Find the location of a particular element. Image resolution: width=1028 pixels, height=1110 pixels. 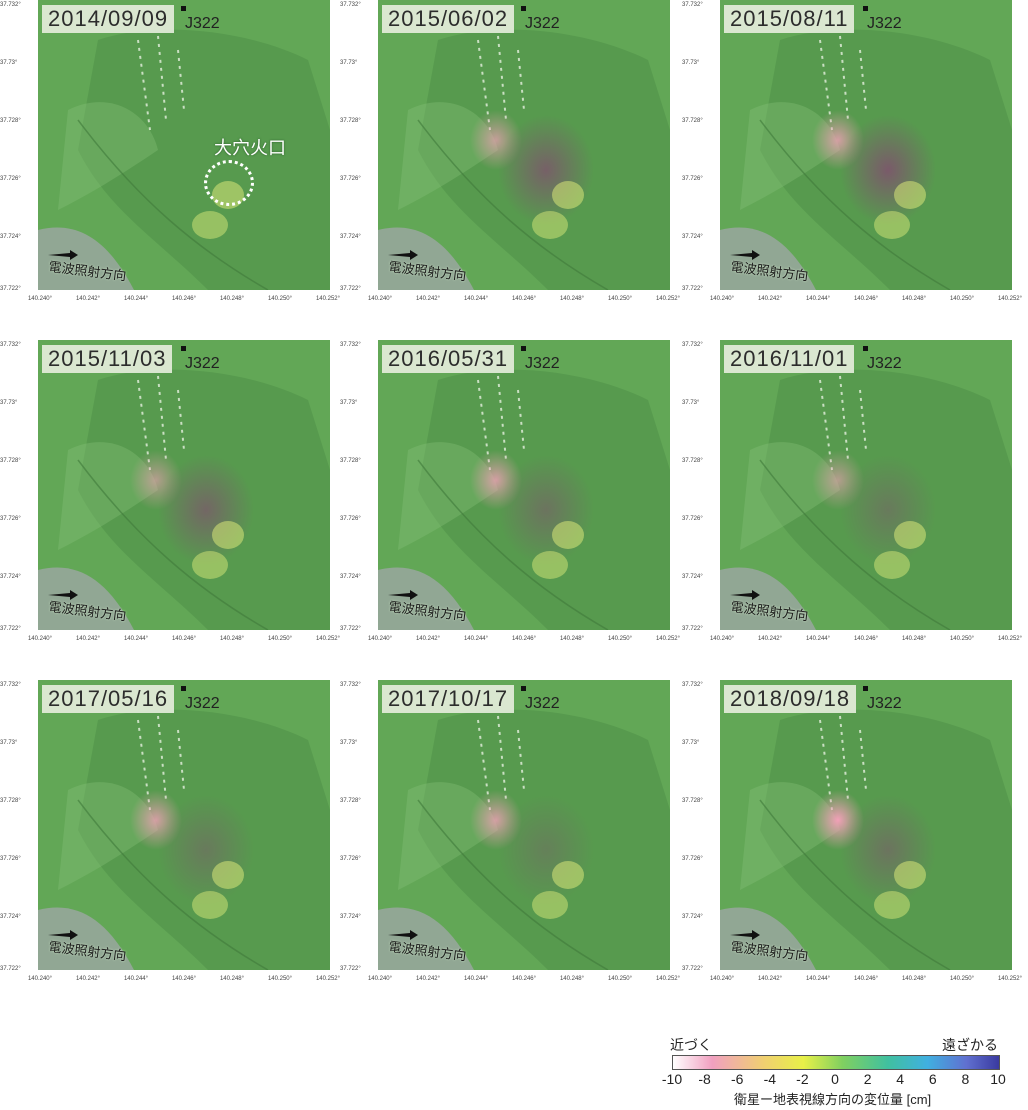

map-frame: 2015/08/11 J322 電波照射方向 is located at coordinates (866, 145).